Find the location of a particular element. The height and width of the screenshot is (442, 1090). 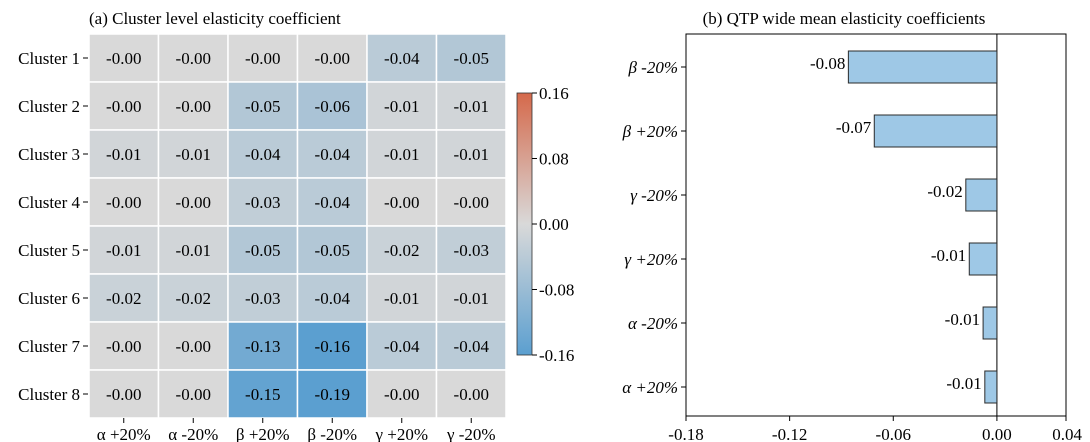

colorbar-ticks: 0.16 0.08 0.00 -0.08 -0.16 is located at coordinates (553, 224).